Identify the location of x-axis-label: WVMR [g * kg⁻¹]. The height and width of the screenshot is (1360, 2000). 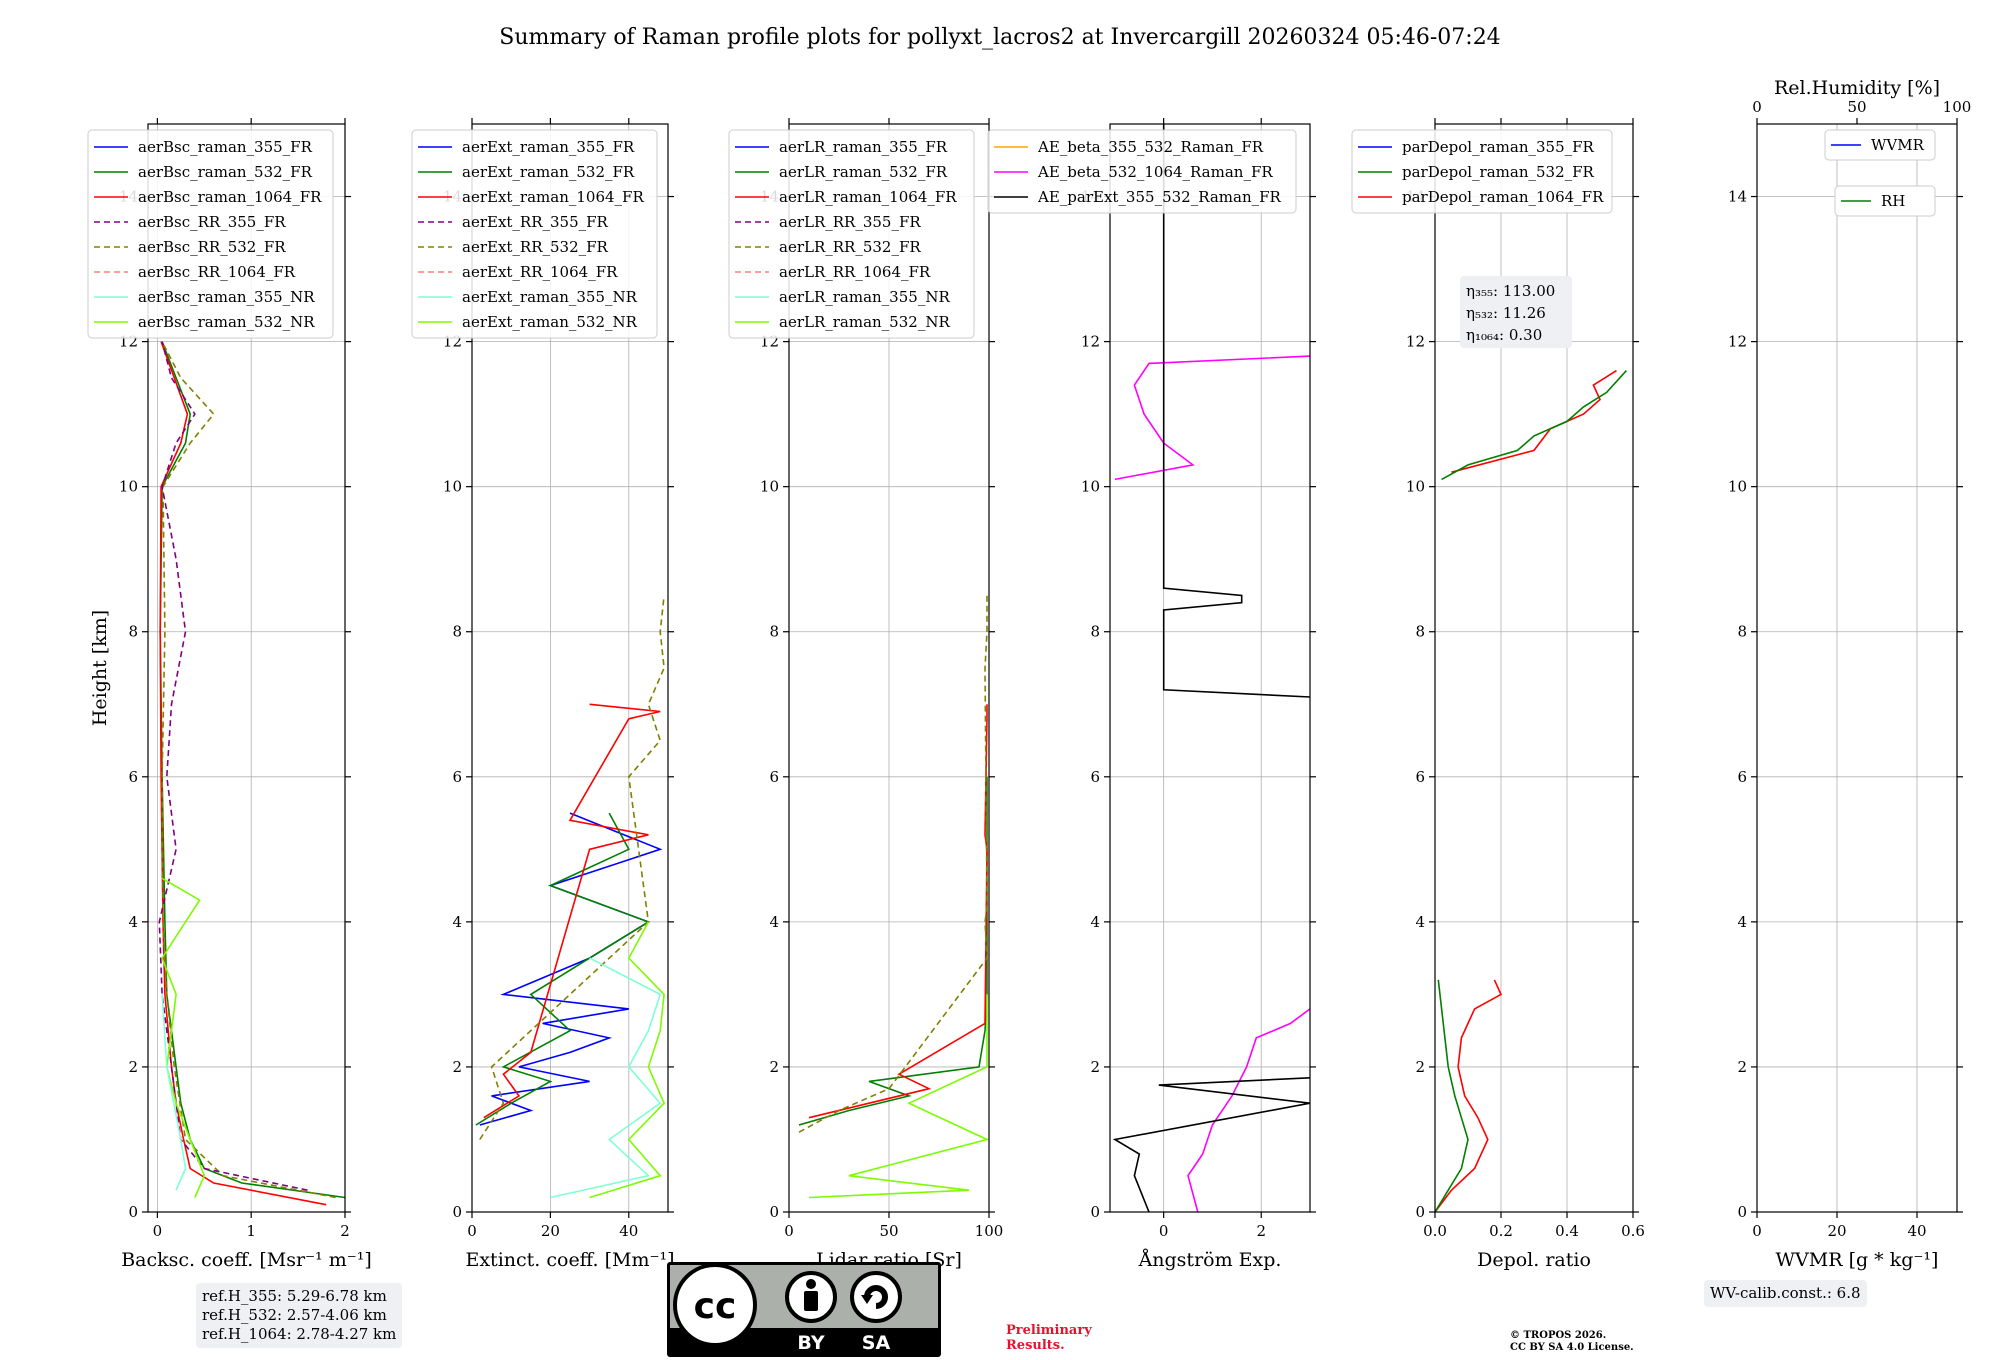
(1857, 1260).